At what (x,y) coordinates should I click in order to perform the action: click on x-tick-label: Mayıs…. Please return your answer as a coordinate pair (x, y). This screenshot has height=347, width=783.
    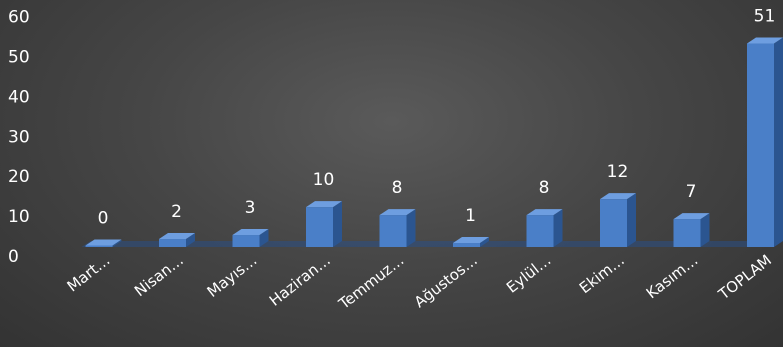
    Looking at the image, I should click on (232, 276).